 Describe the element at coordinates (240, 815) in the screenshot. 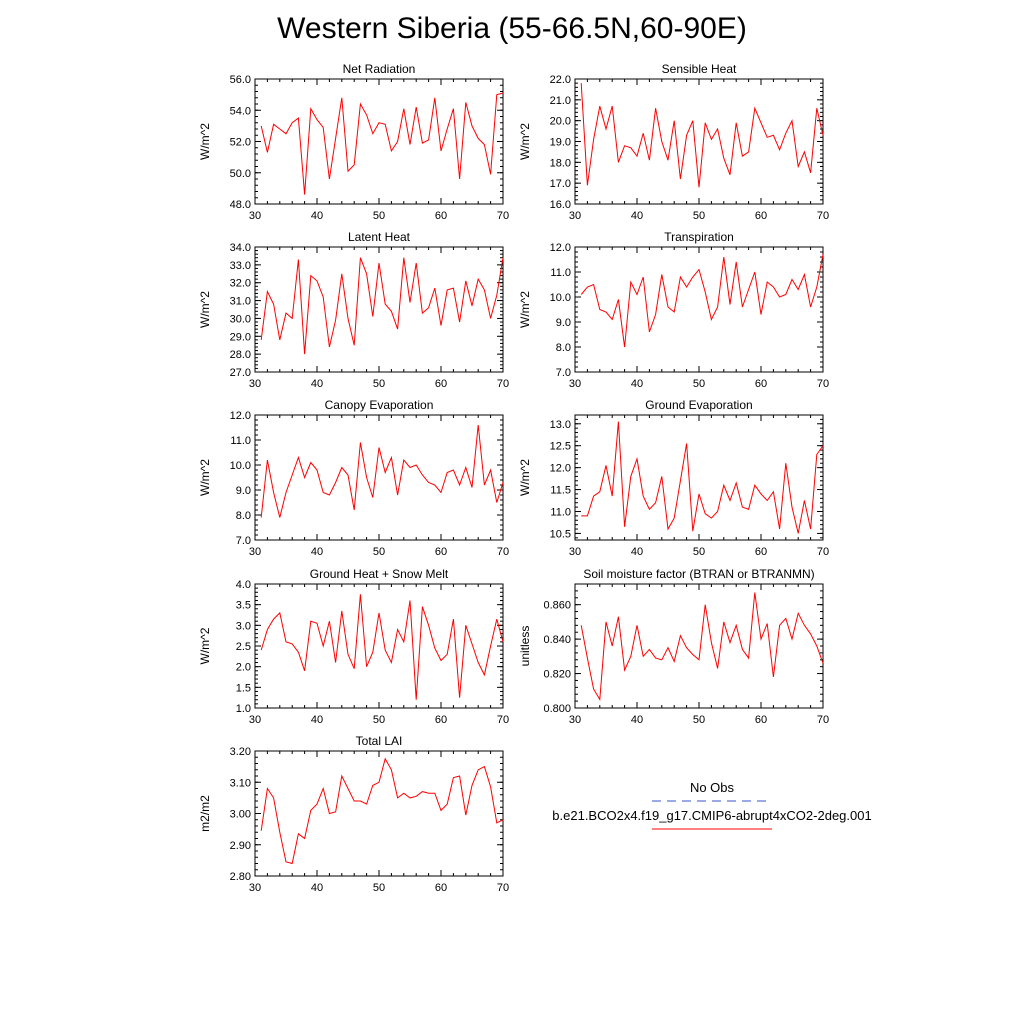

I see `y-tick-label: 3.00` at that location.